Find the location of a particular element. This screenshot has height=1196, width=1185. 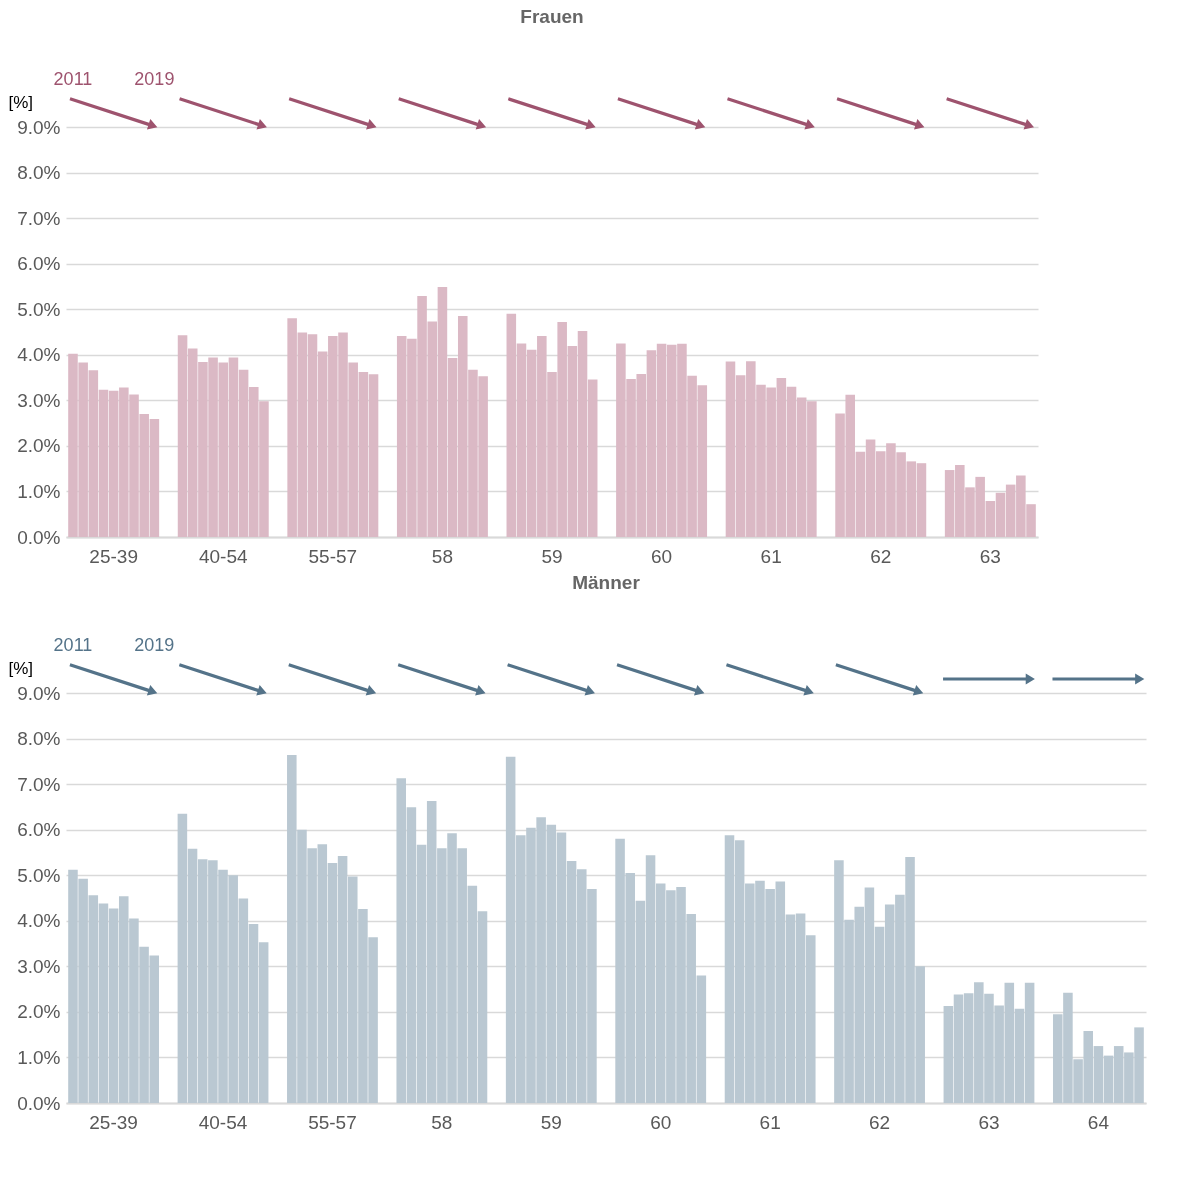

chart-title: Frauen is located at coordinates (552, 16).